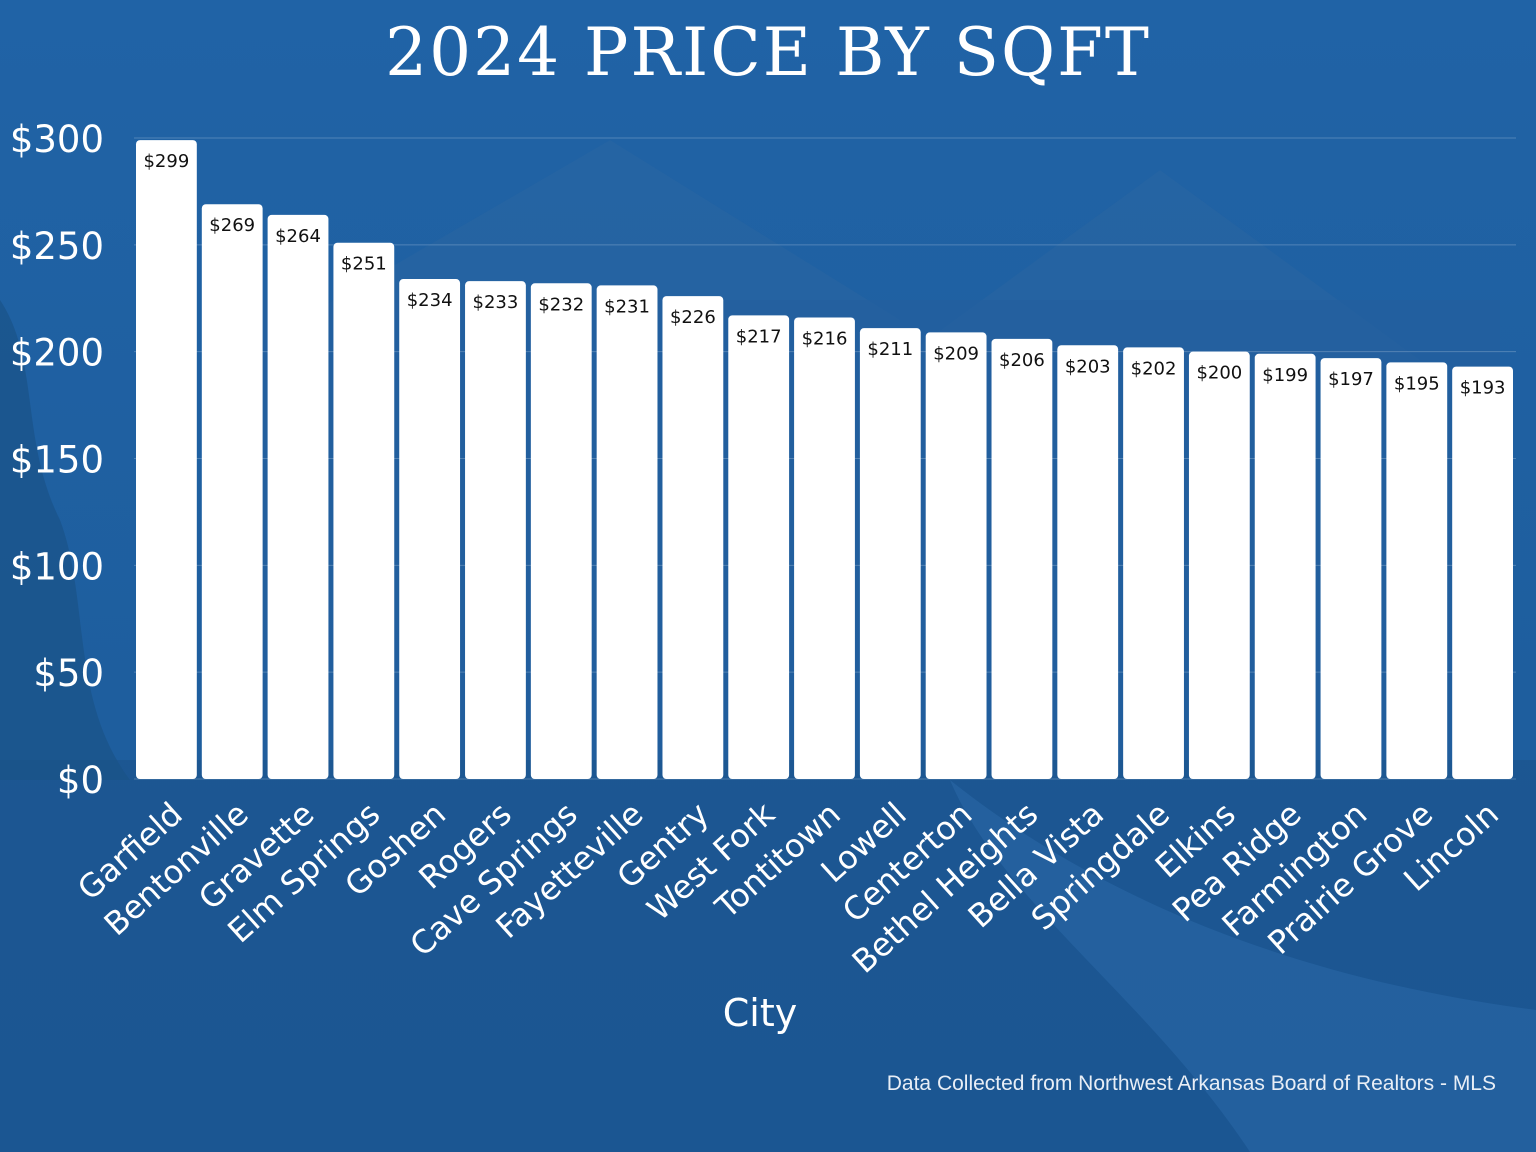  Describe the element at coordinates (1219, 373) in the screenshot. I see `data-label: $200` at that location.